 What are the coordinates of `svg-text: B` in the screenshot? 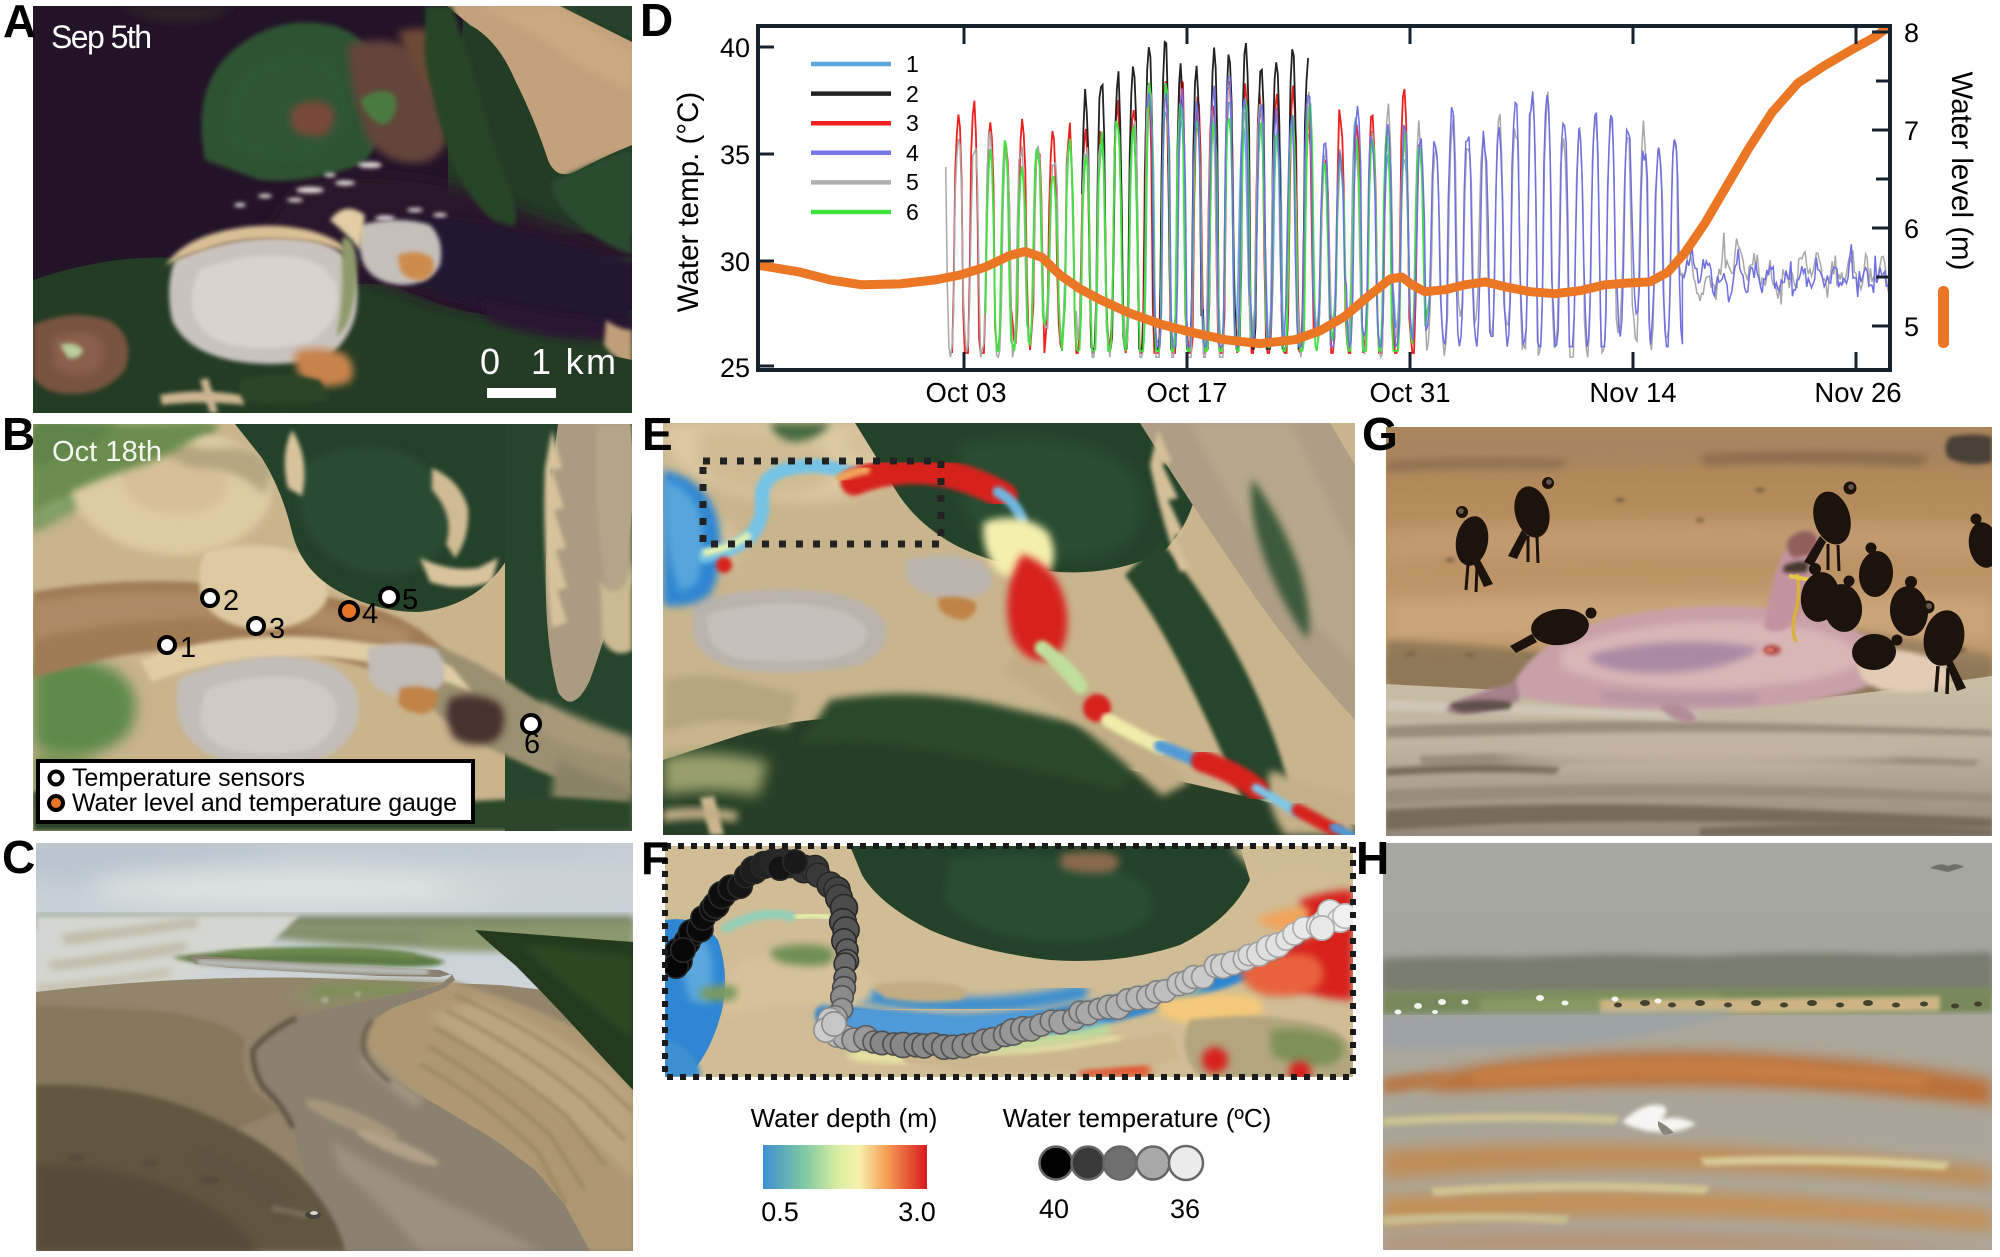 It's located at (18, 434).